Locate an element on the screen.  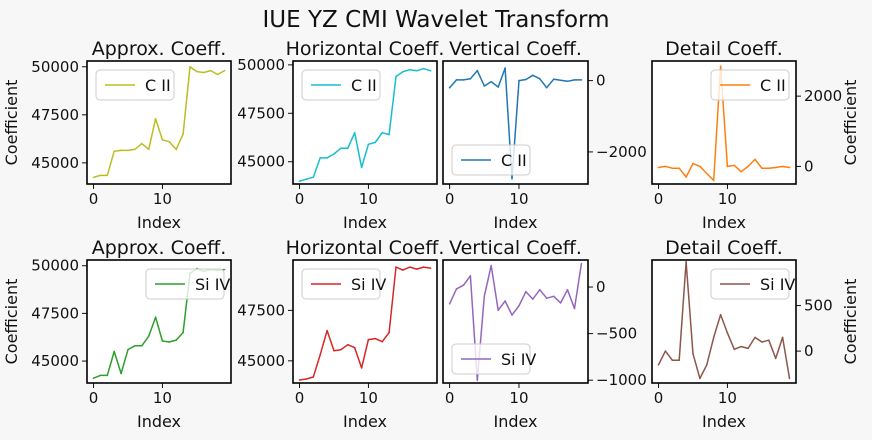
x-axis-label: Index is located at coordinates (724, 421).